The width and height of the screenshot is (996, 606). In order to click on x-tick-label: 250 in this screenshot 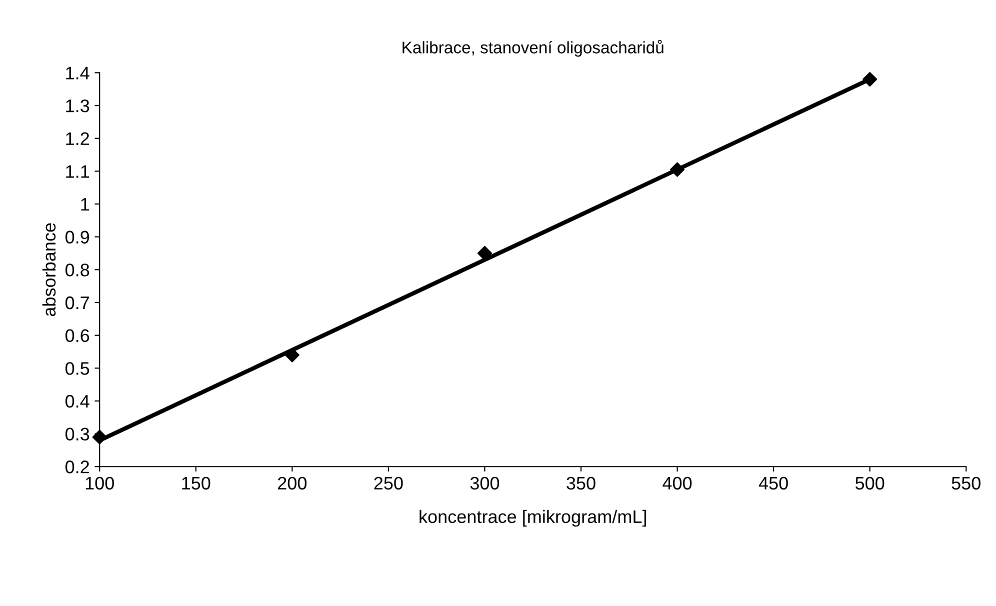, I will do `click(388, 483)`.